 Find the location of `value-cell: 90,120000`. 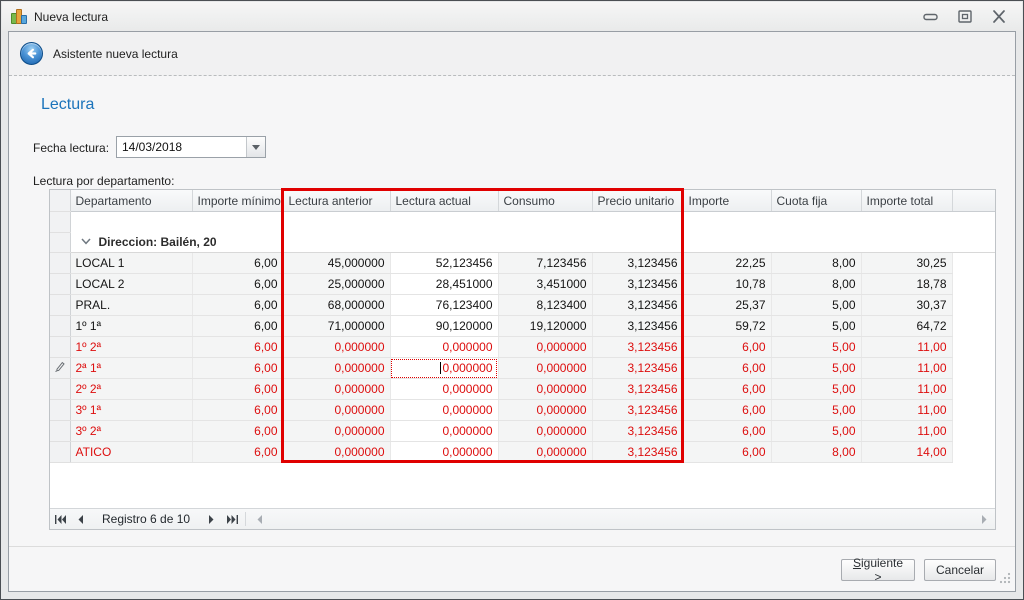

value-cell: 90,120000 is located at coordinates (444, 326).